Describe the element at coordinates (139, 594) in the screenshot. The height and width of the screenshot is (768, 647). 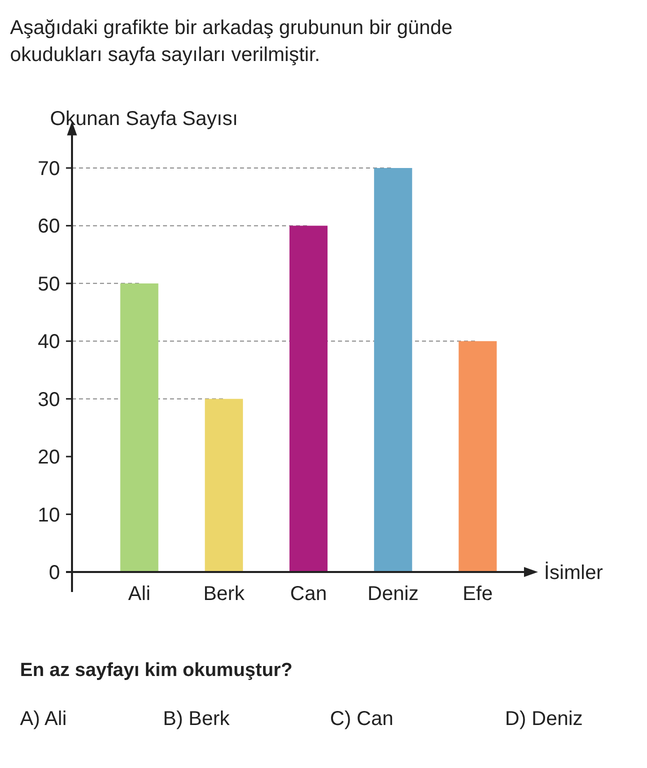
I see `x-tick-label: Ali` at that location.